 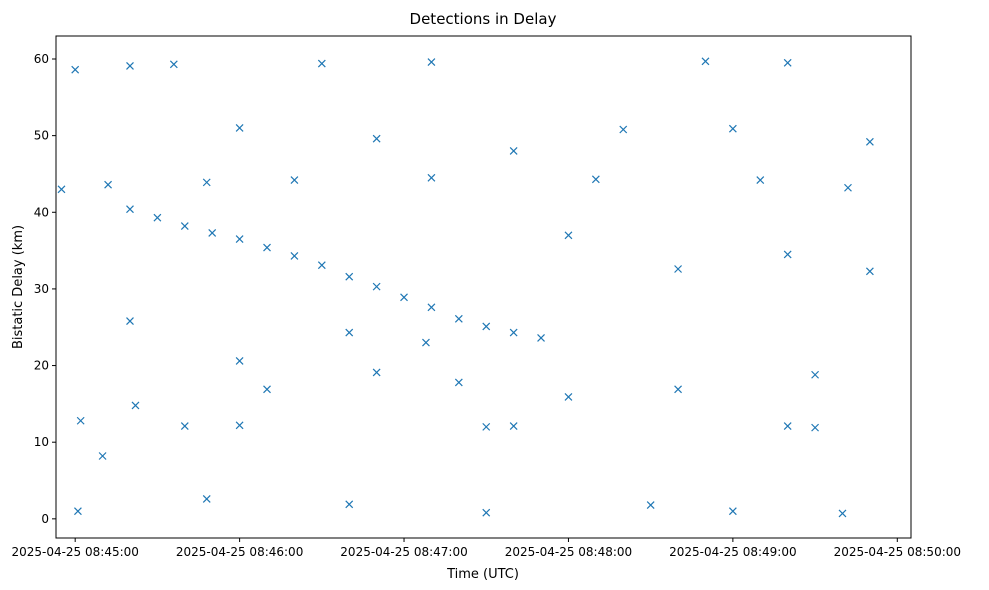 What do you see at coordinates (403, 552) in the screenshot?
I see `x-tick-label: 2025-04-25 08:47:00` at bounding box center [403, 552].